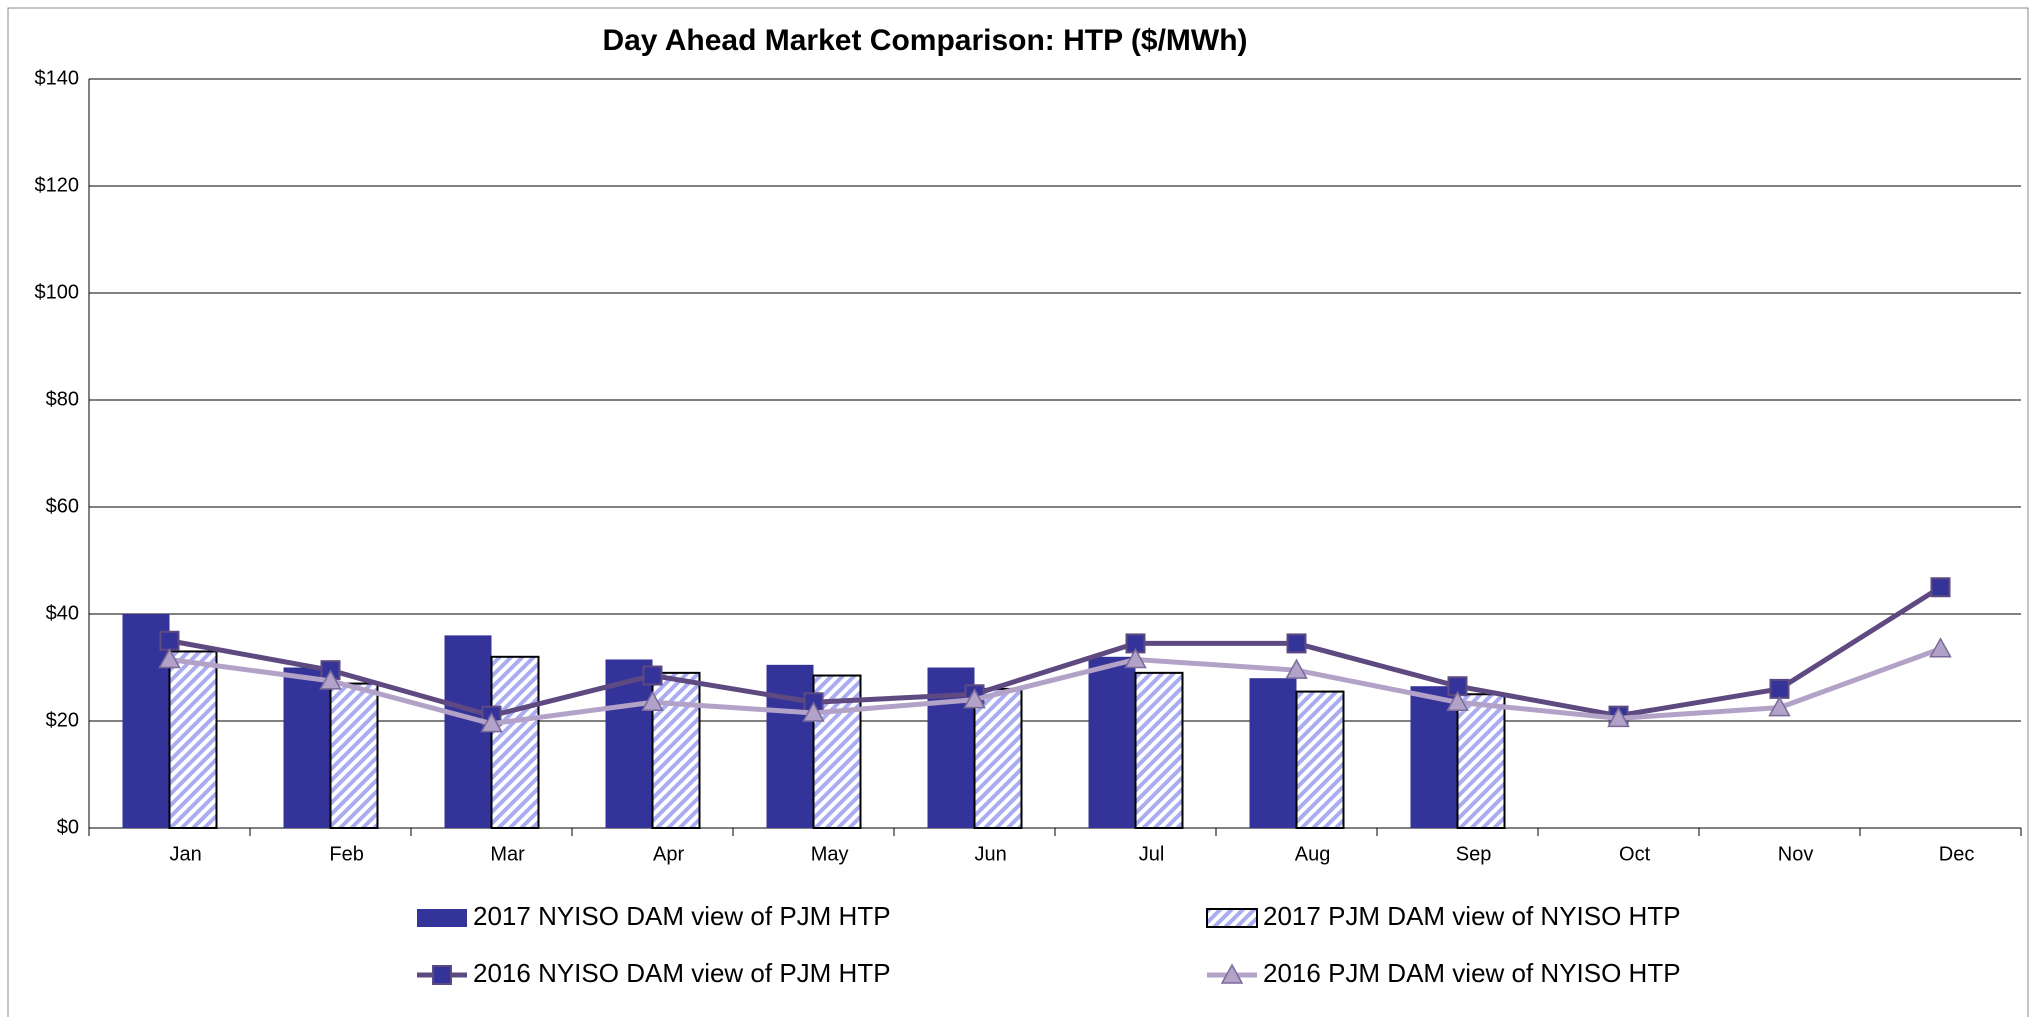 The width and height of the screenshot is (2036, 1017). Describe the element at coordinates (1635, 854) in the screenshot. I see `x-tick-label: Oct` at that location.